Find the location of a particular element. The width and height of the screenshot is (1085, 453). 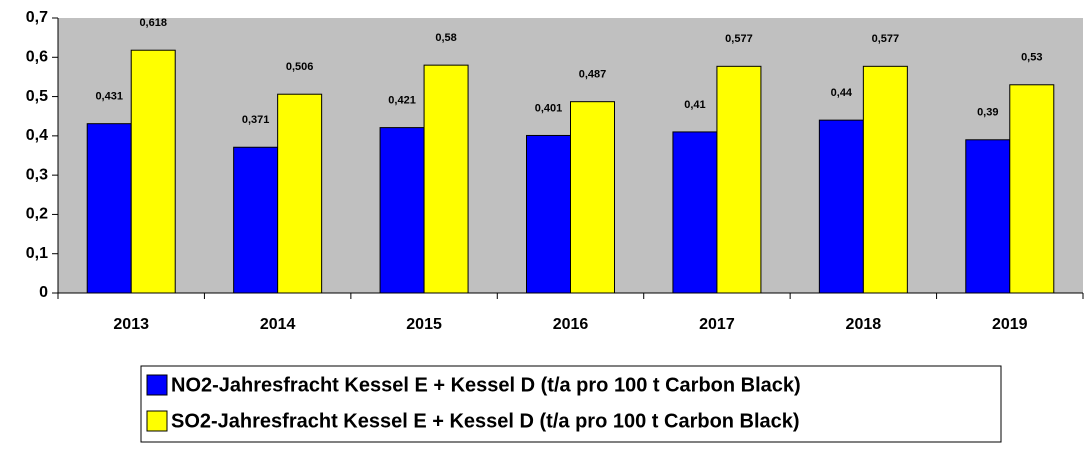

value-label: 0,401 is located at coordinates (549, 108).